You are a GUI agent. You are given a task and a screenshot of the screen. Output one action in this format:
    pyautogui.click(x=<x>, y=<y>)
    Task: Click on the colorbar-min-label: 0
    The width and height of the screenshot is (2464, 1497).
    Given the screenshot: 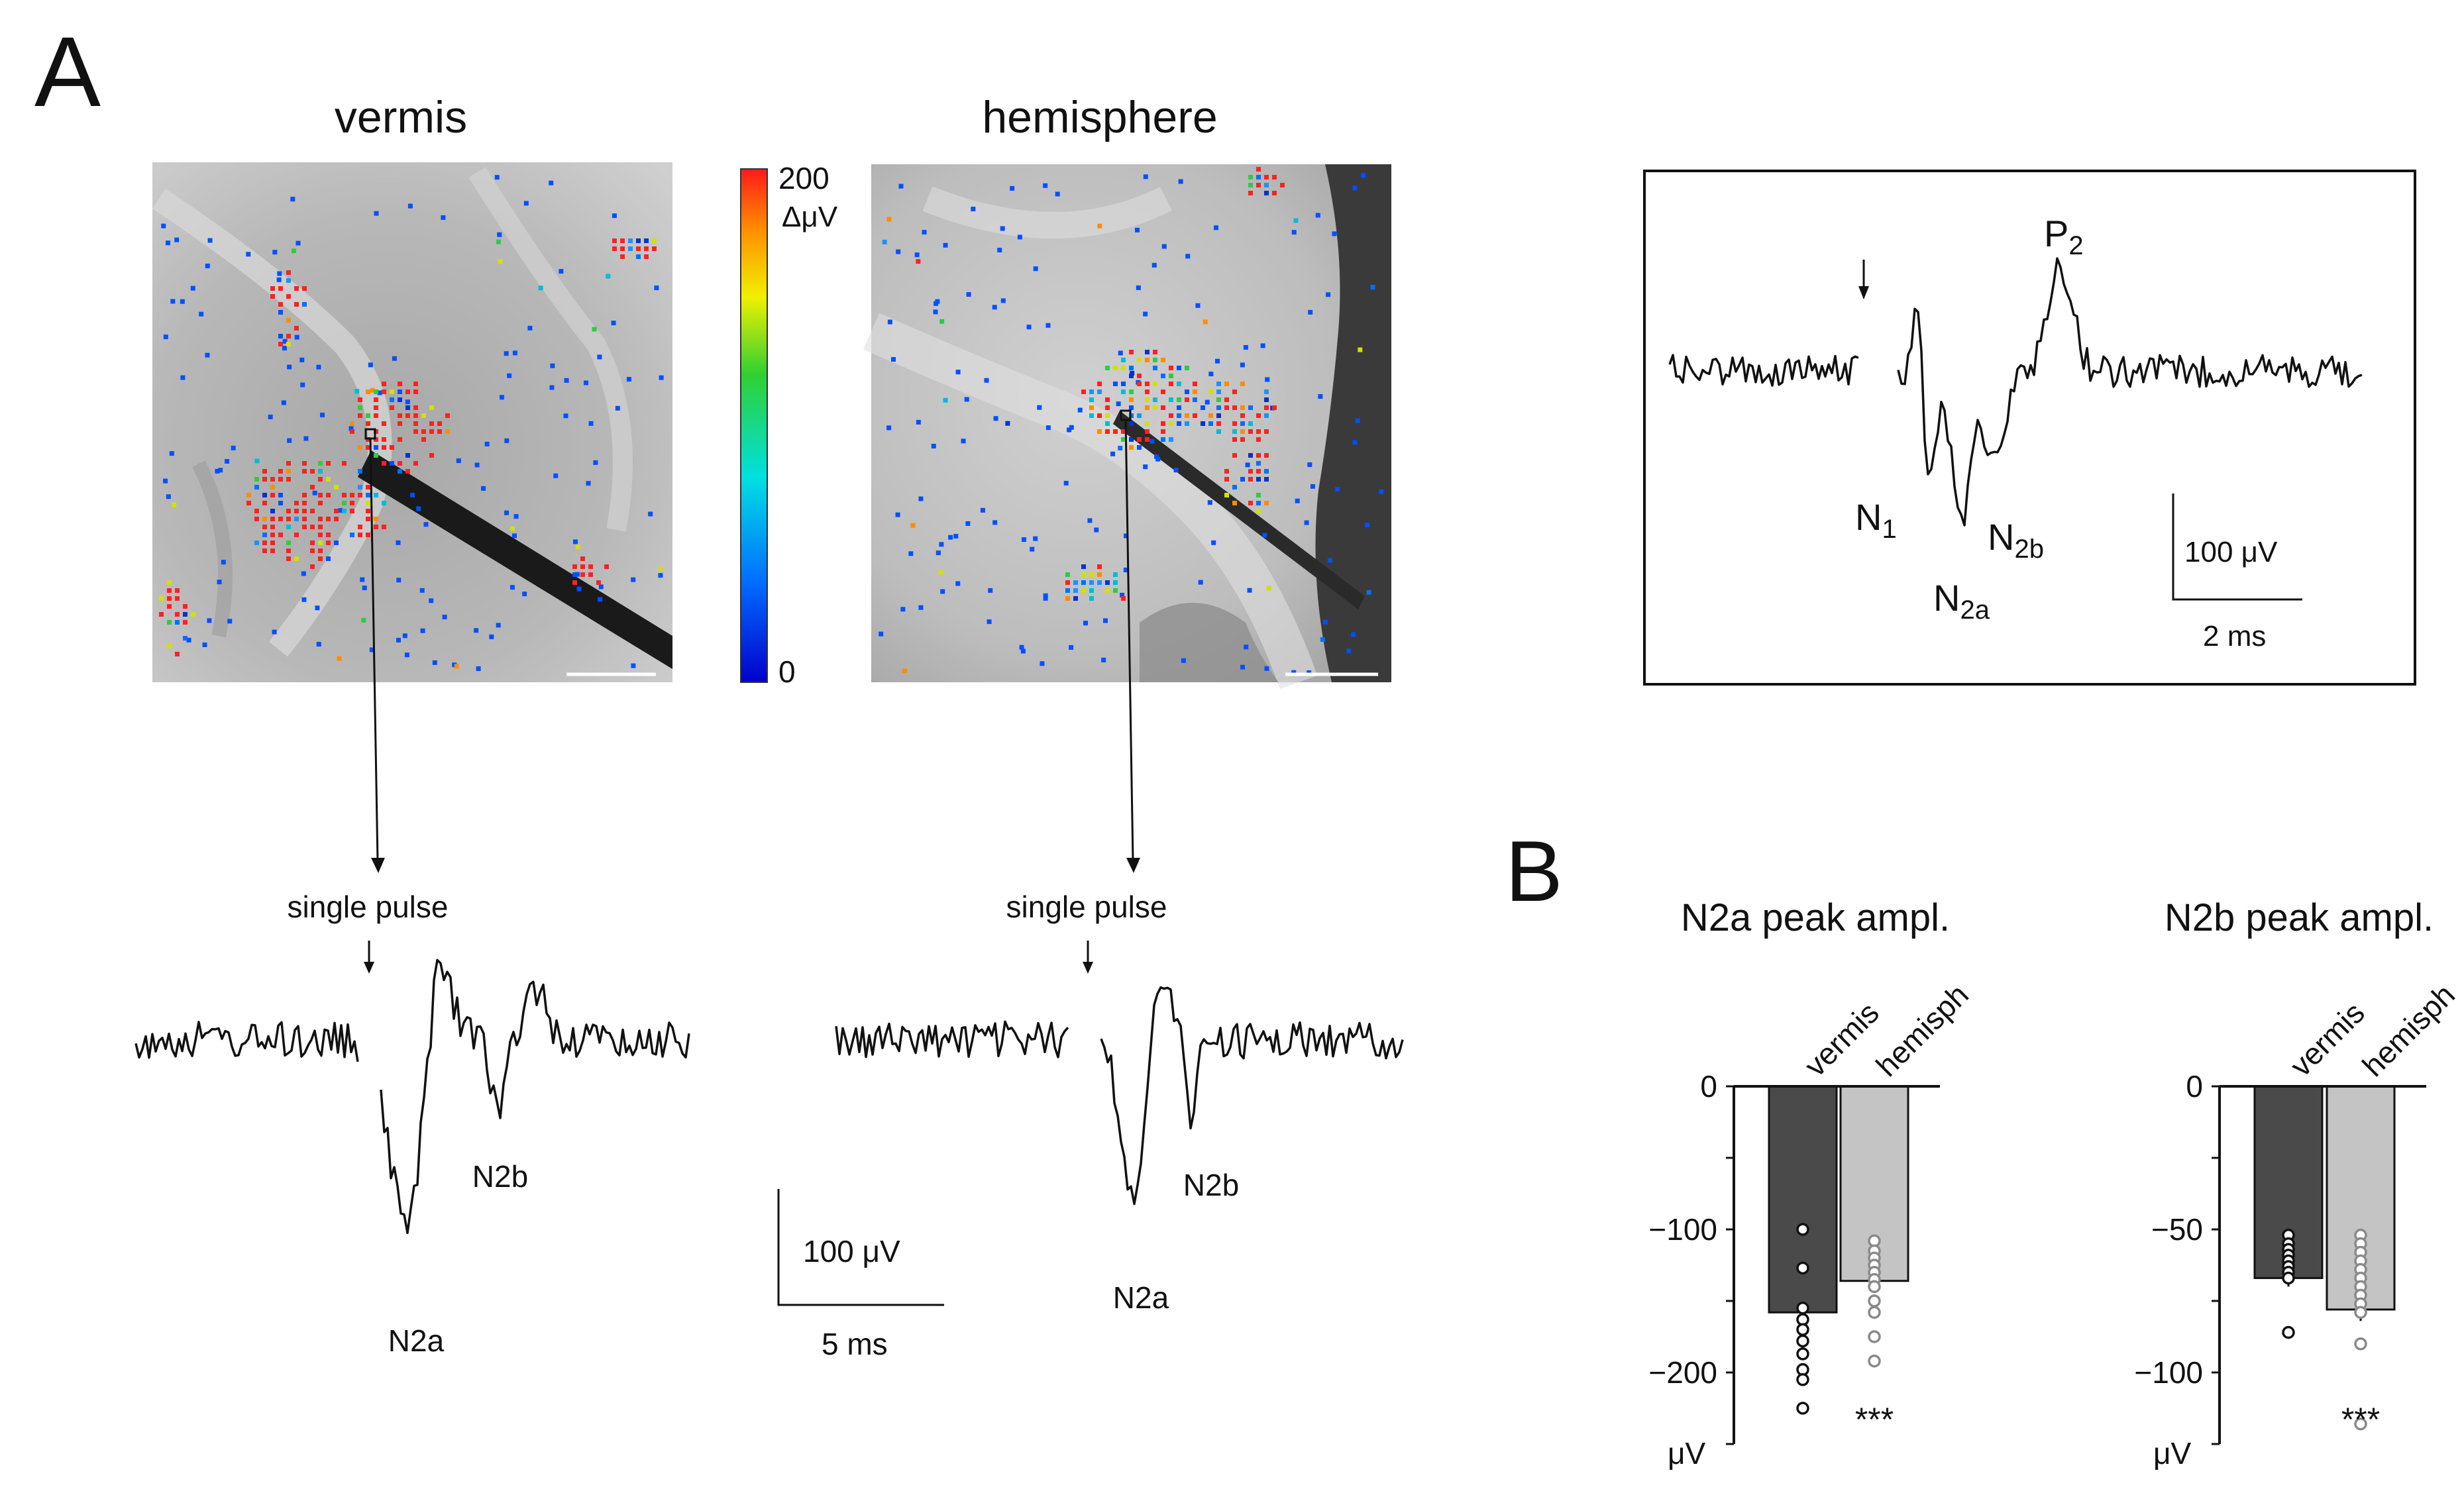 What is the action you would take?
    pyautogui.click(x=787, y=671)
    